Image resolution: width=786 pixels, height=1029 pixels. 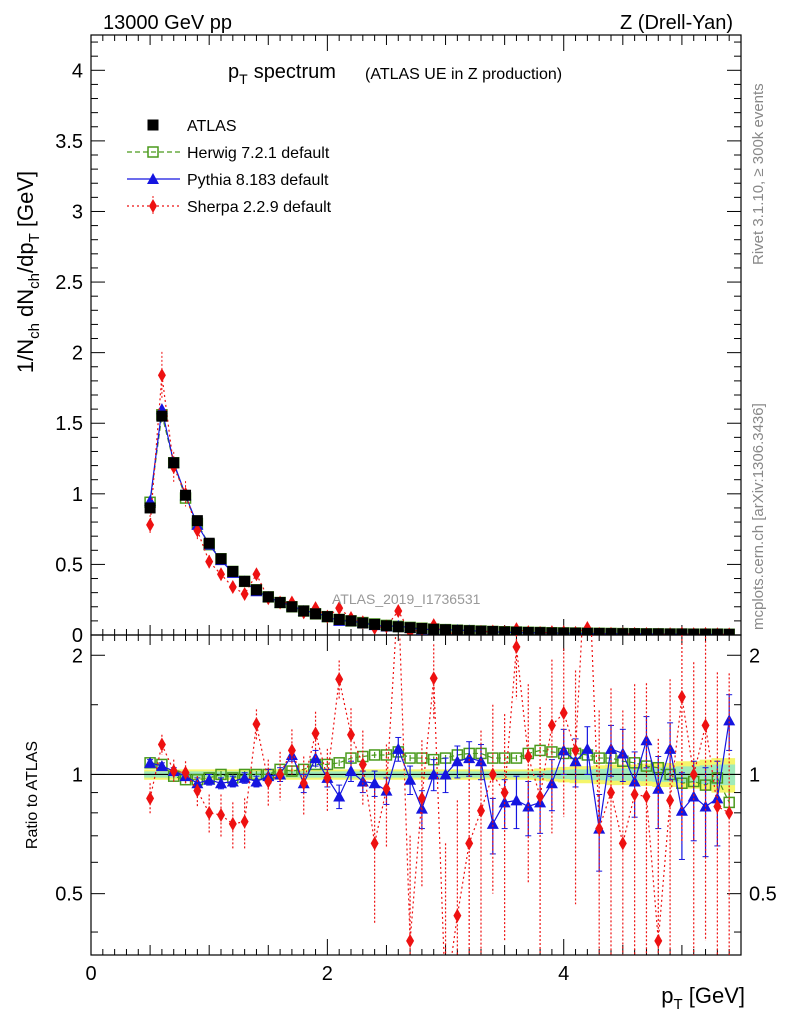 What do you see at coordinates (758, 174) in the screenshot?
I see `rivet-version-label: Rivet 3.1.10, ≥ 300k events` at bounding box center [758, 174].